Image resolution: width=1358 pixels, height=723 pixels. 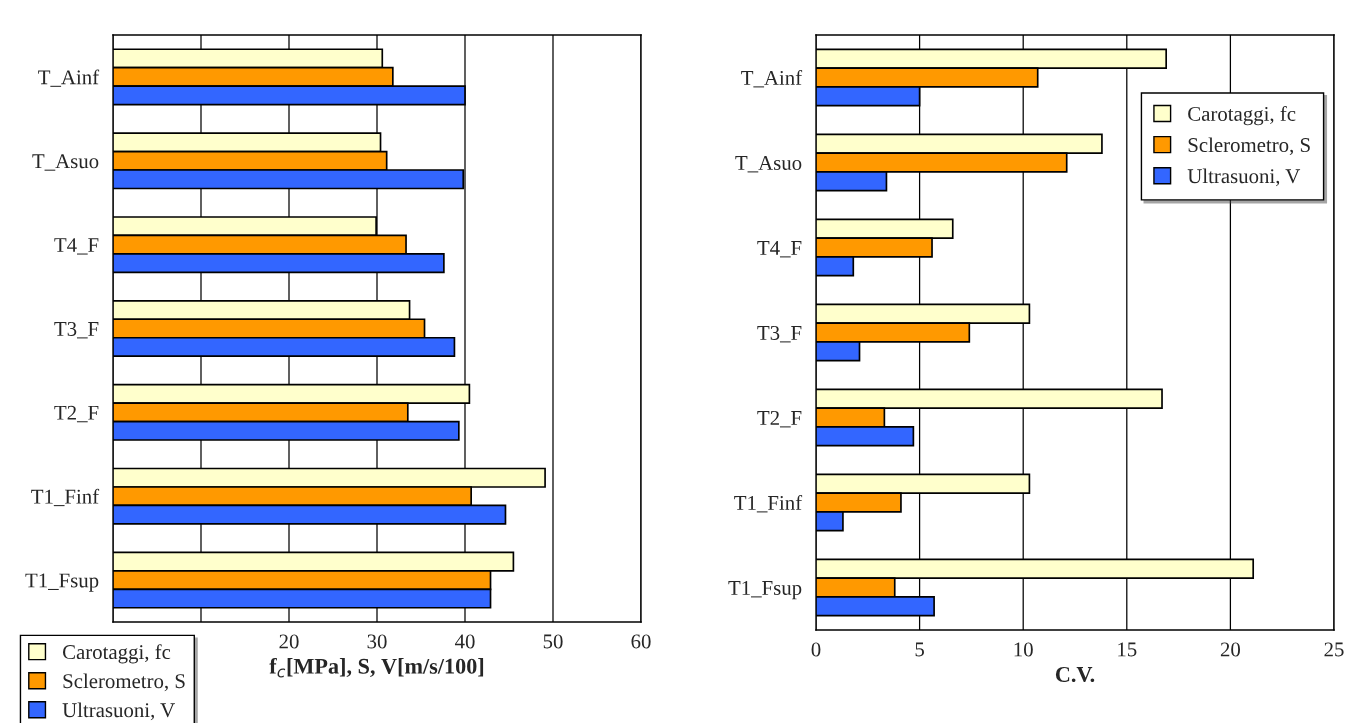 What do you see at coordinates (1334, 649) in the screenshot?
I see `x-tick-label: 25` at bounding box center [1334, 649].